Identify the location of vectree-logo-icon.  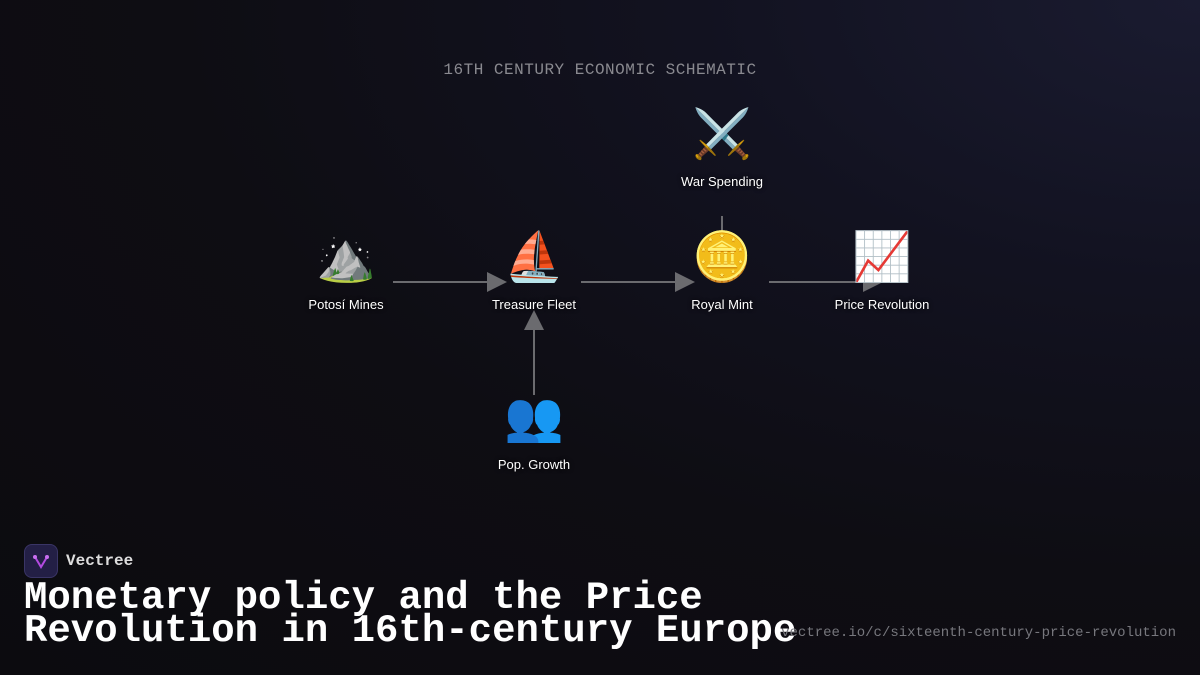
(41, 561).